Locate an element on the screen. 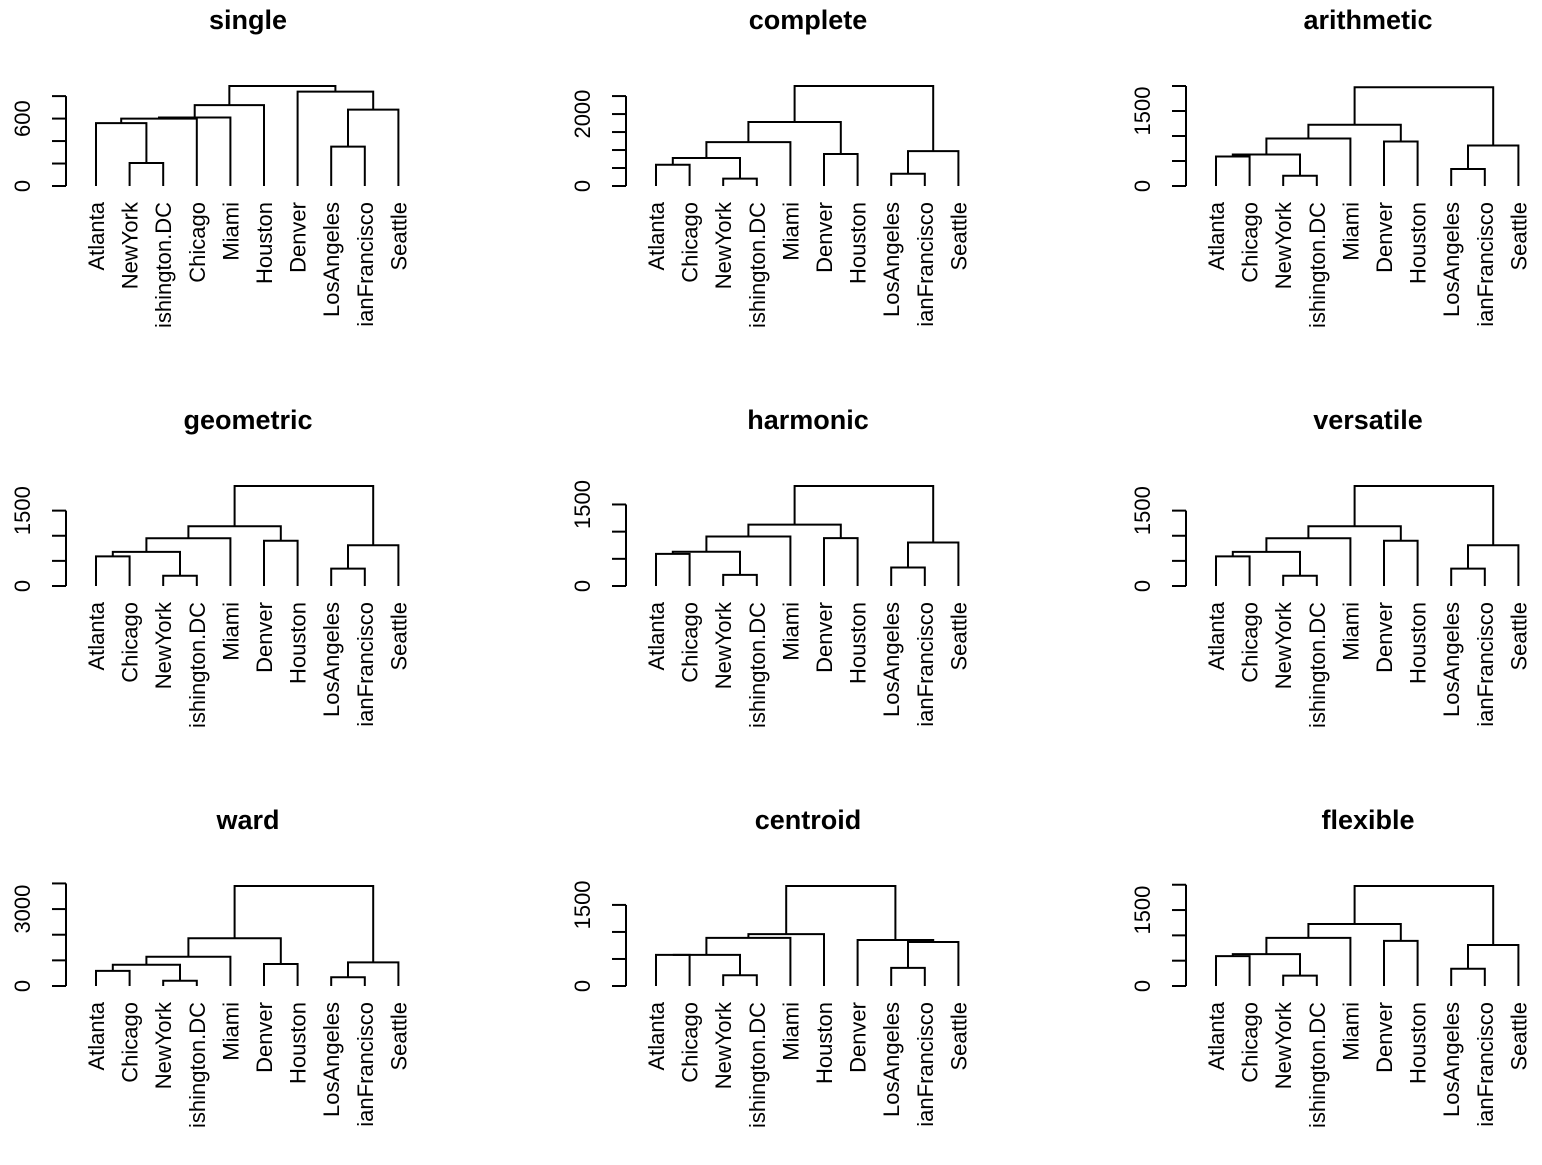 This screenshot has width=1542, height=1165. y-tick-label: 600 is located at coordinates (22, 118).